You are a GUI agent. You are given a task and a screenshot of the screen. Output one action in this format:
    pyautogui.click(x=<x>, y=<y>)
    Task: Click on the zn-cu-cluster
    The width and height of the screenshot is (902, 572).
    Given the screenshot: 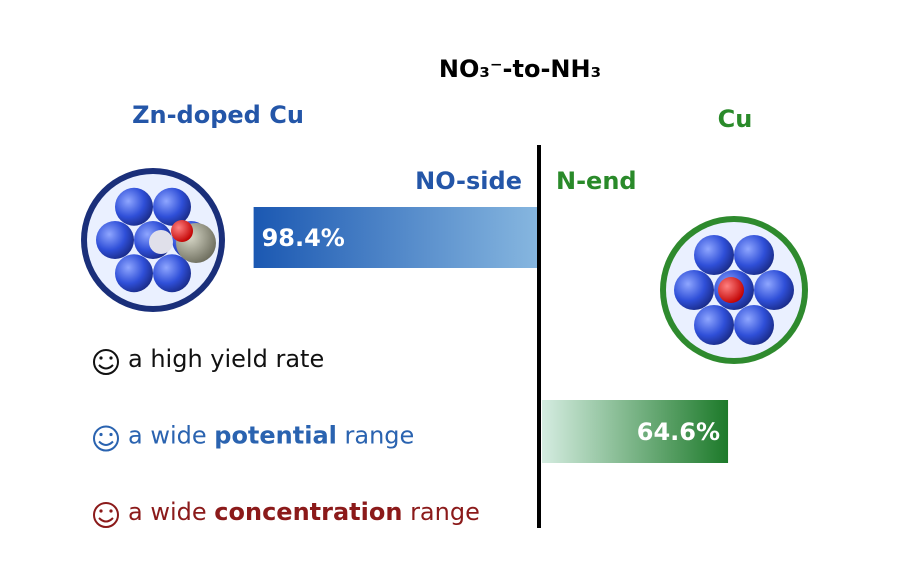 What is the action you would take?
    pyautogui.click(x=153, y=240)
    